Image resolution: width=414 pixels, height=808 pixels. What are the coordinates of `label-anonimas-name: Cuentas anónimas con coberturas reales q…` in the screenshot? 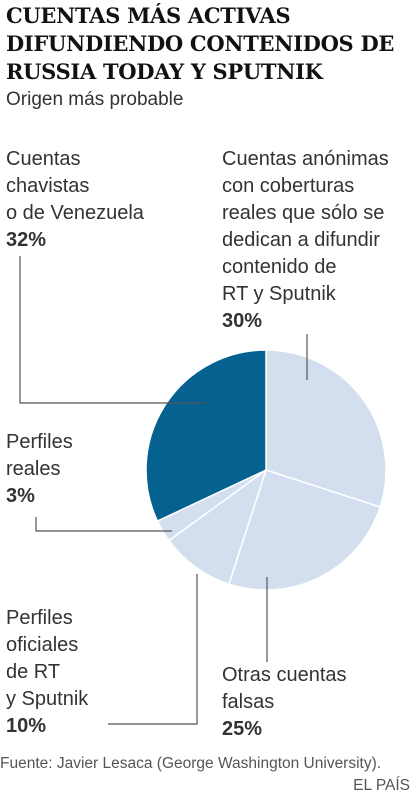 It's located at (305, 226).